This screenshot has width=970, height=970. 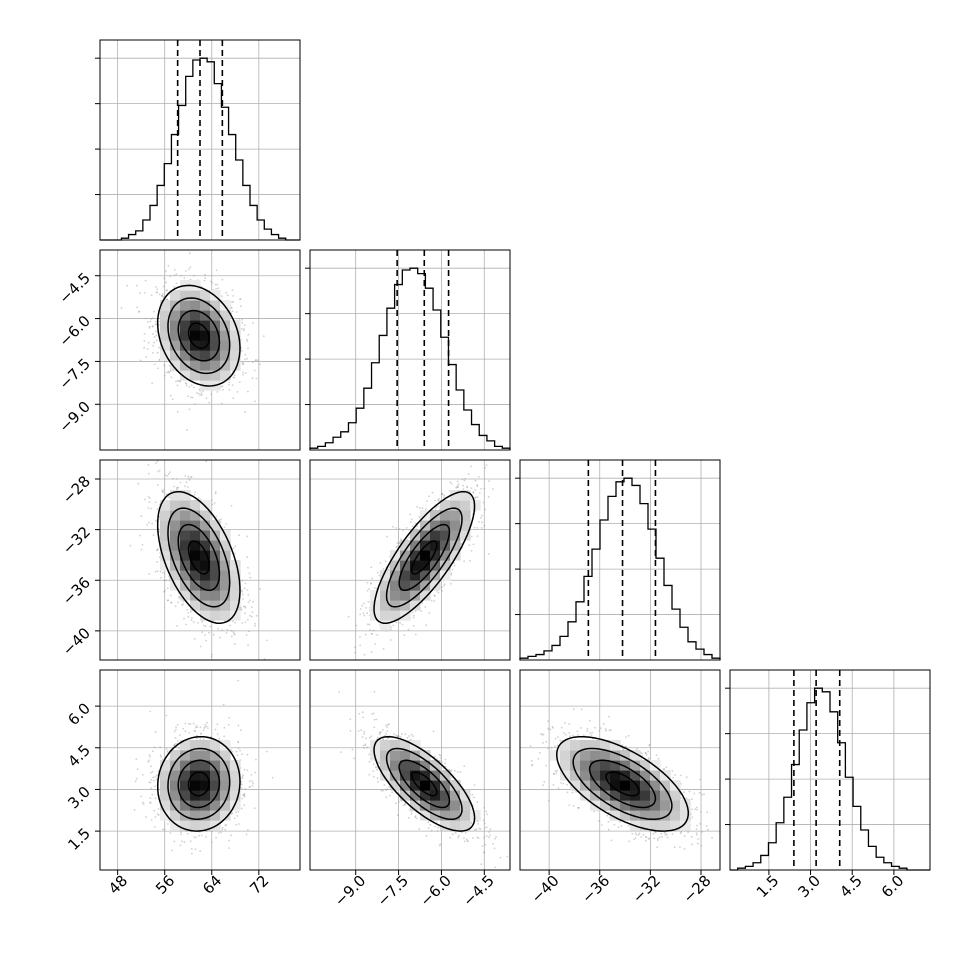 I want to click on histogram-step, so click(x=410, y=358).